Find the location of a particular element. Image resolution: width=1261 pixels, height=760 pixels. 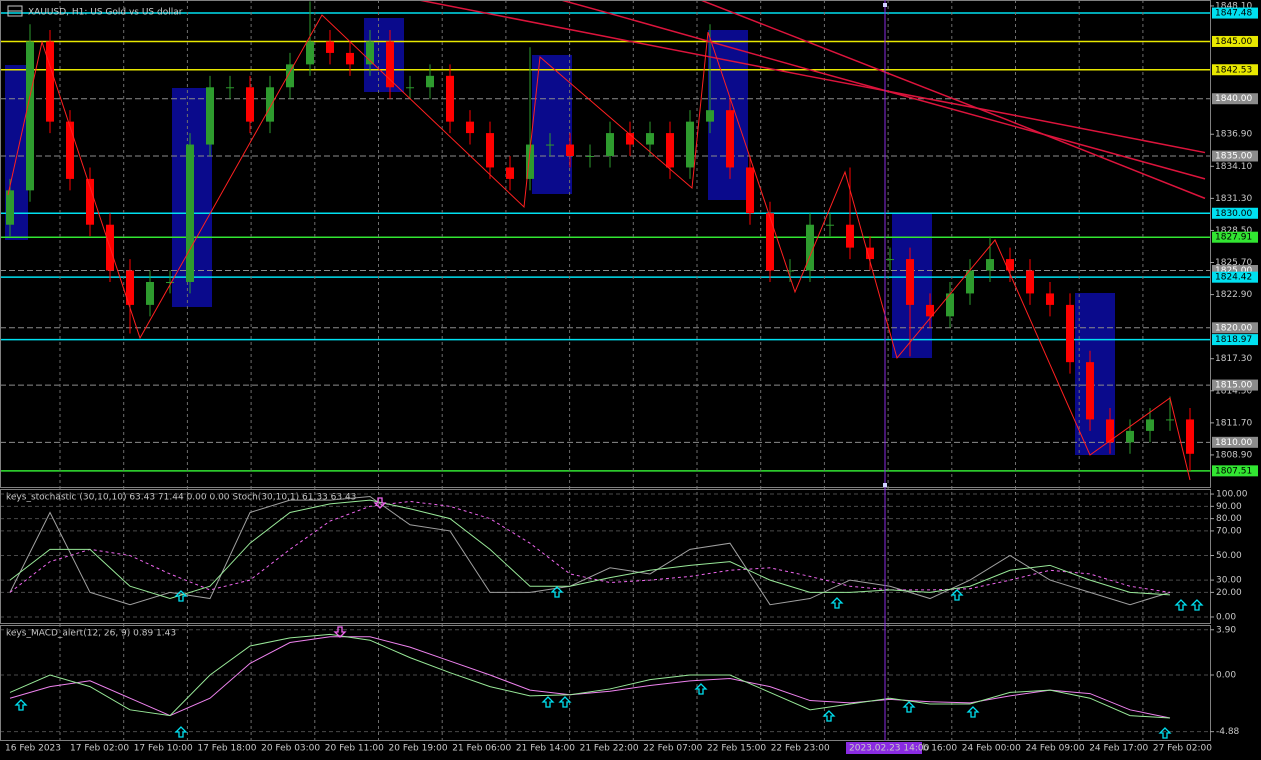

level-label: 1810.00 is located at coordinates (1233, 443).